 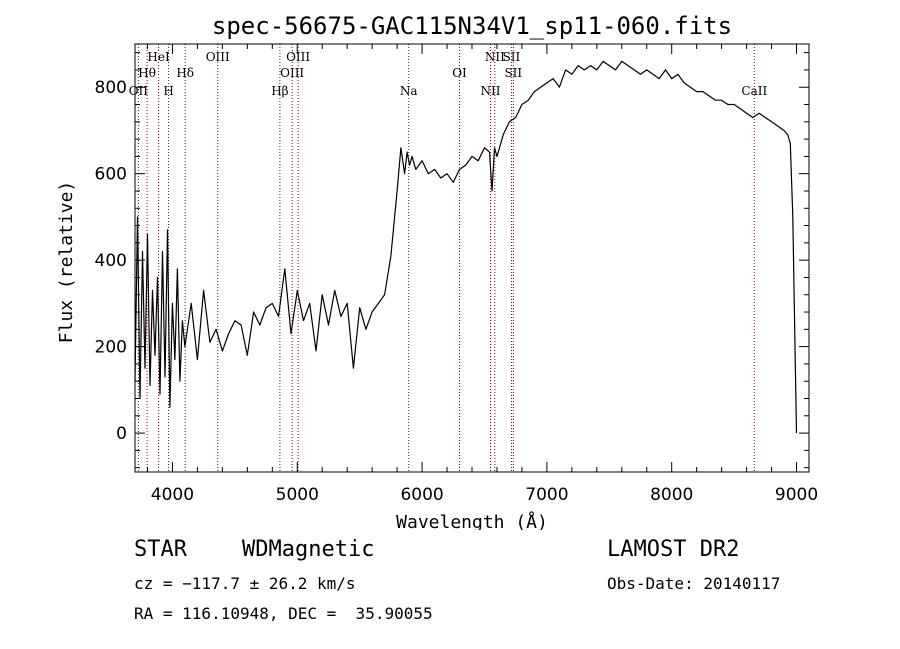 I want to click on x-tick-label: 8000, so click(x=671, y=495).